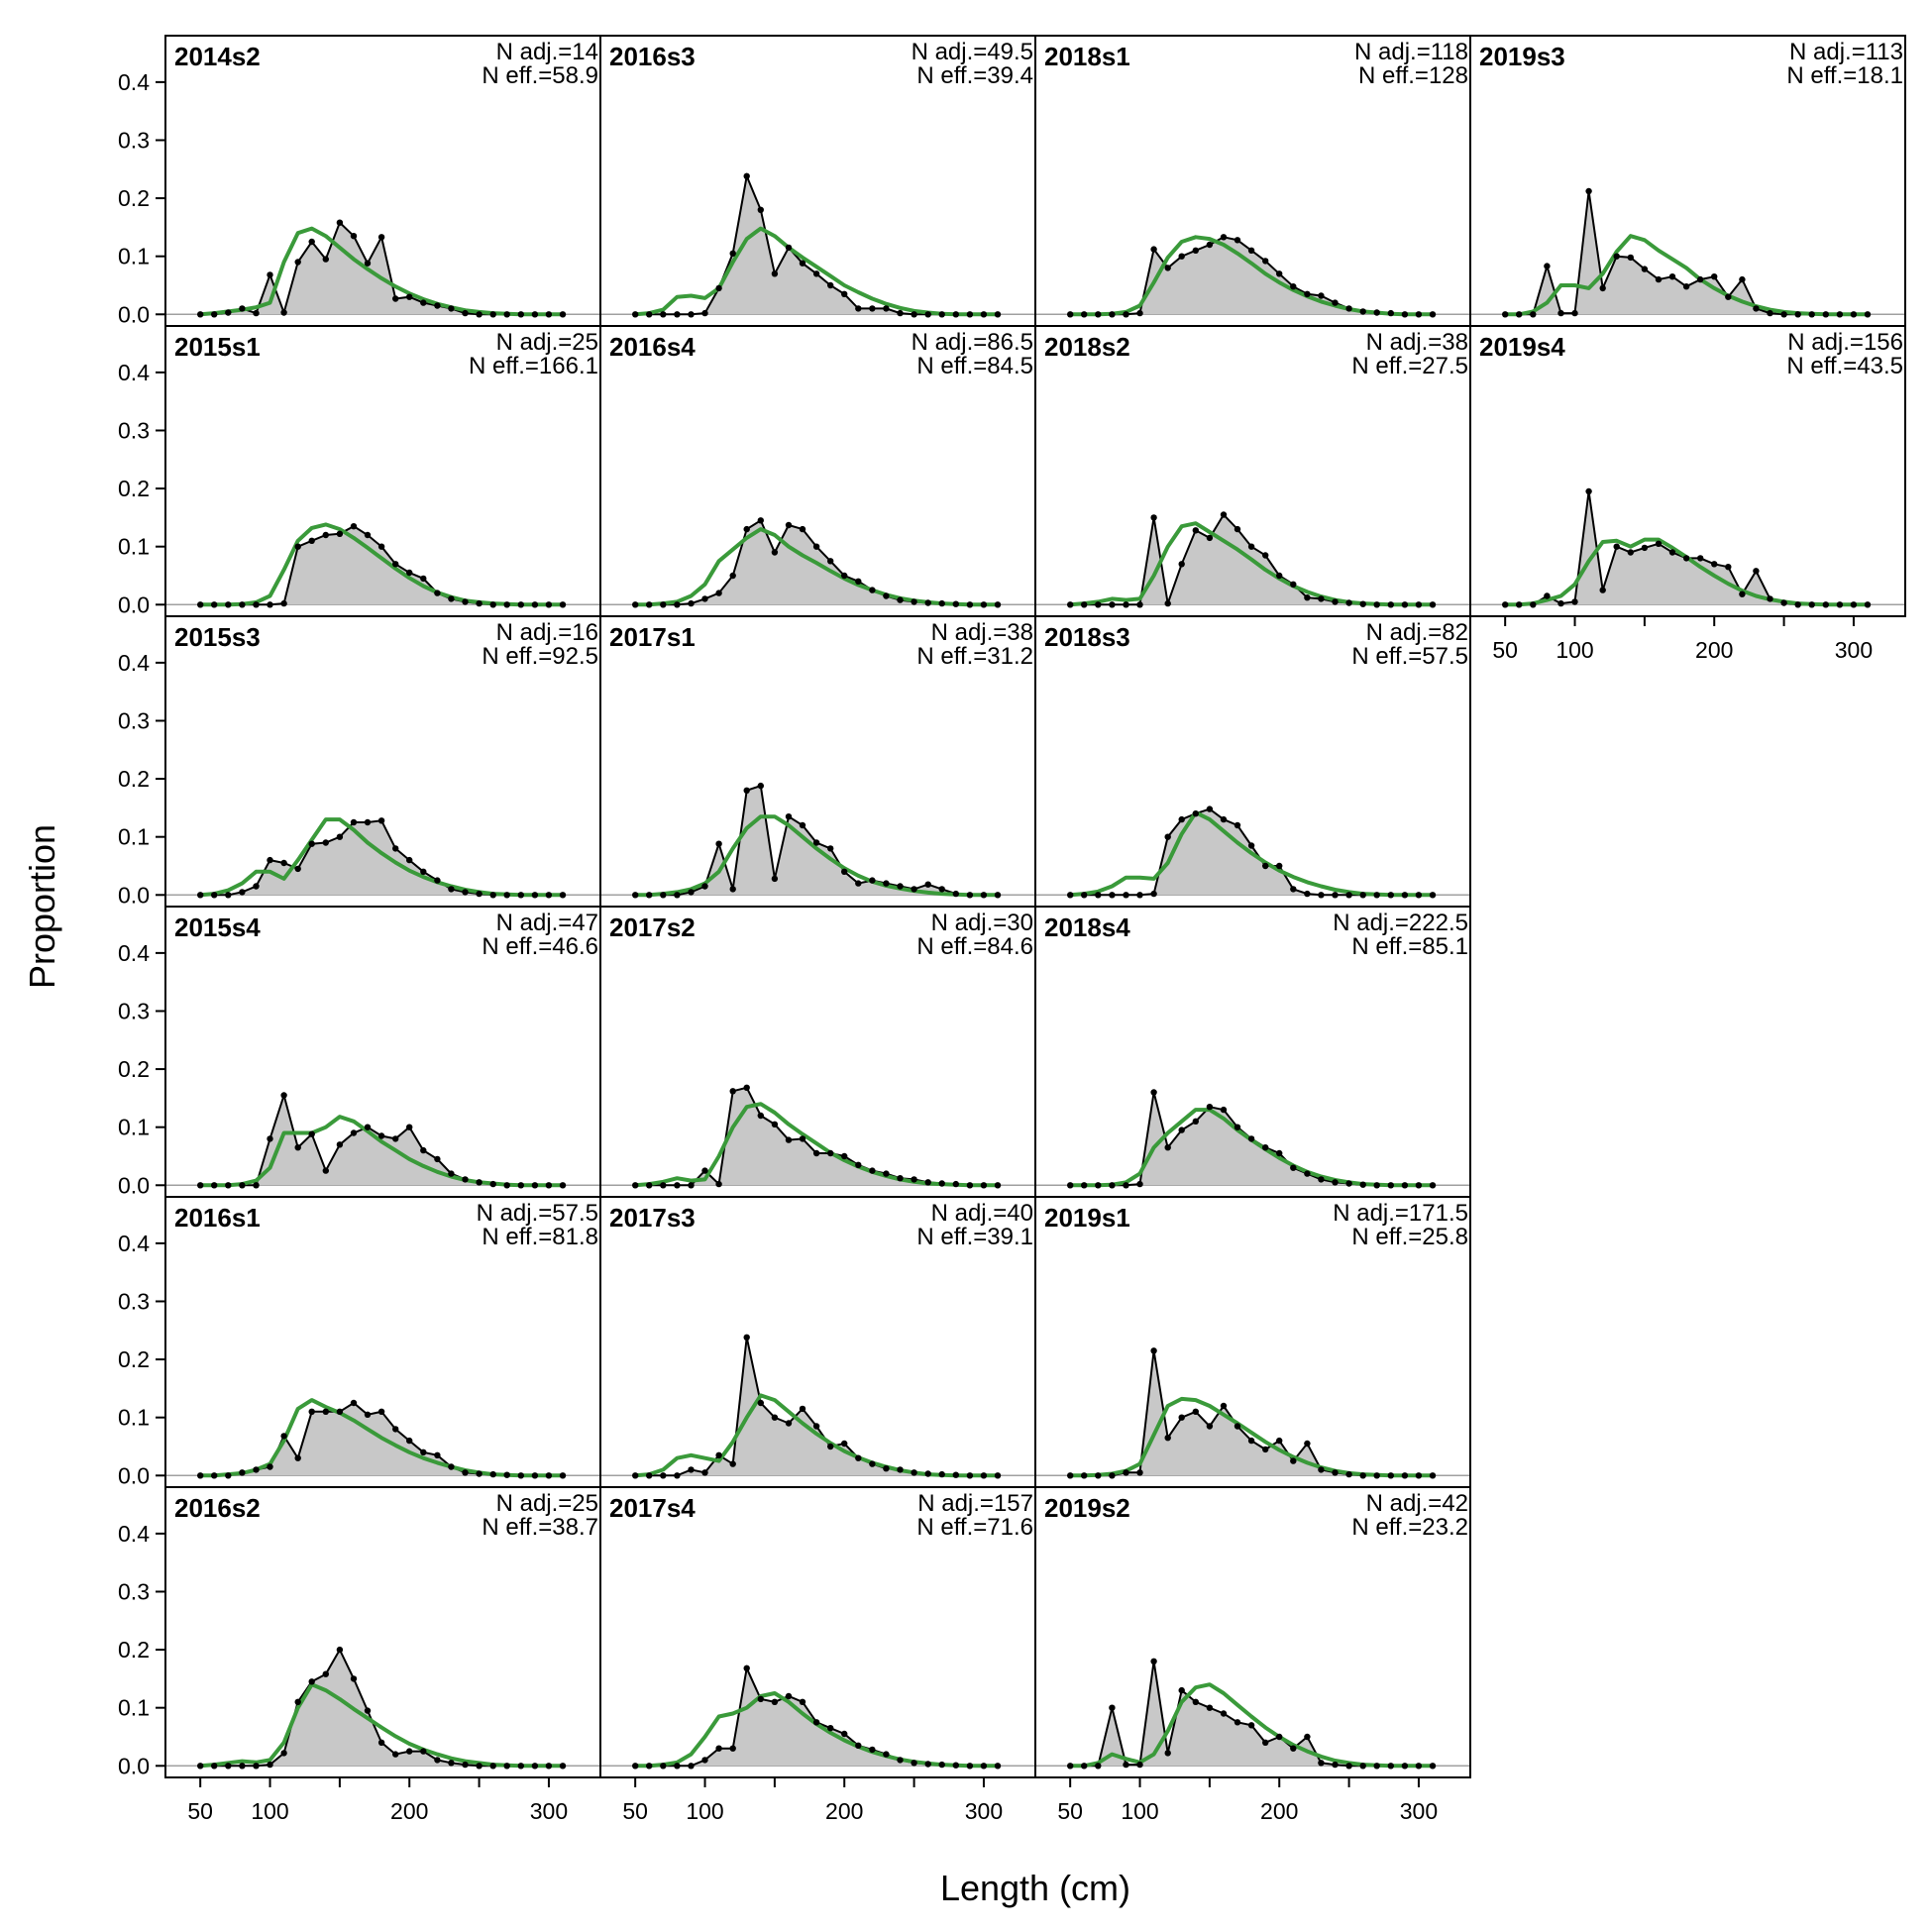 Image resolution: width=1932 pixels, height=1932 pixels. I want to click on panel-2018s3: 2018s3 N adj.=82N eff.=57.5, so click(1252, 761).